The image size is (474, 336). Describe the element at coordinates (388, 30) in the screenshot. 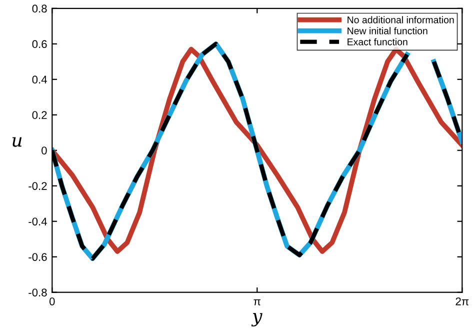

I see `legend-label: New initial function` at that location.